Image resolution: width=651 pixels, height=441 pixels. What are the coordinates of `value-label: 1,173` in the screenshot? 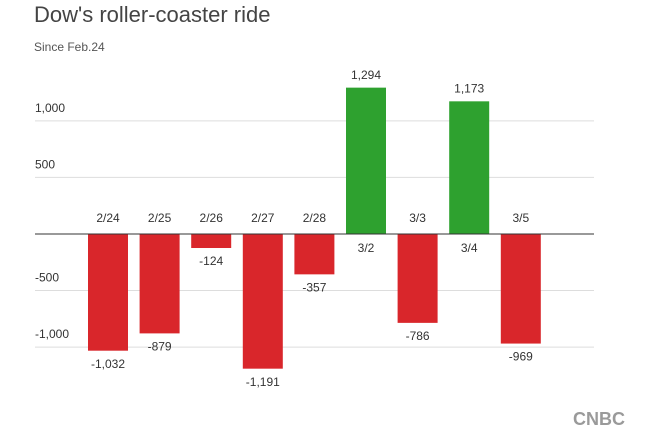 It's located at (469, 88).